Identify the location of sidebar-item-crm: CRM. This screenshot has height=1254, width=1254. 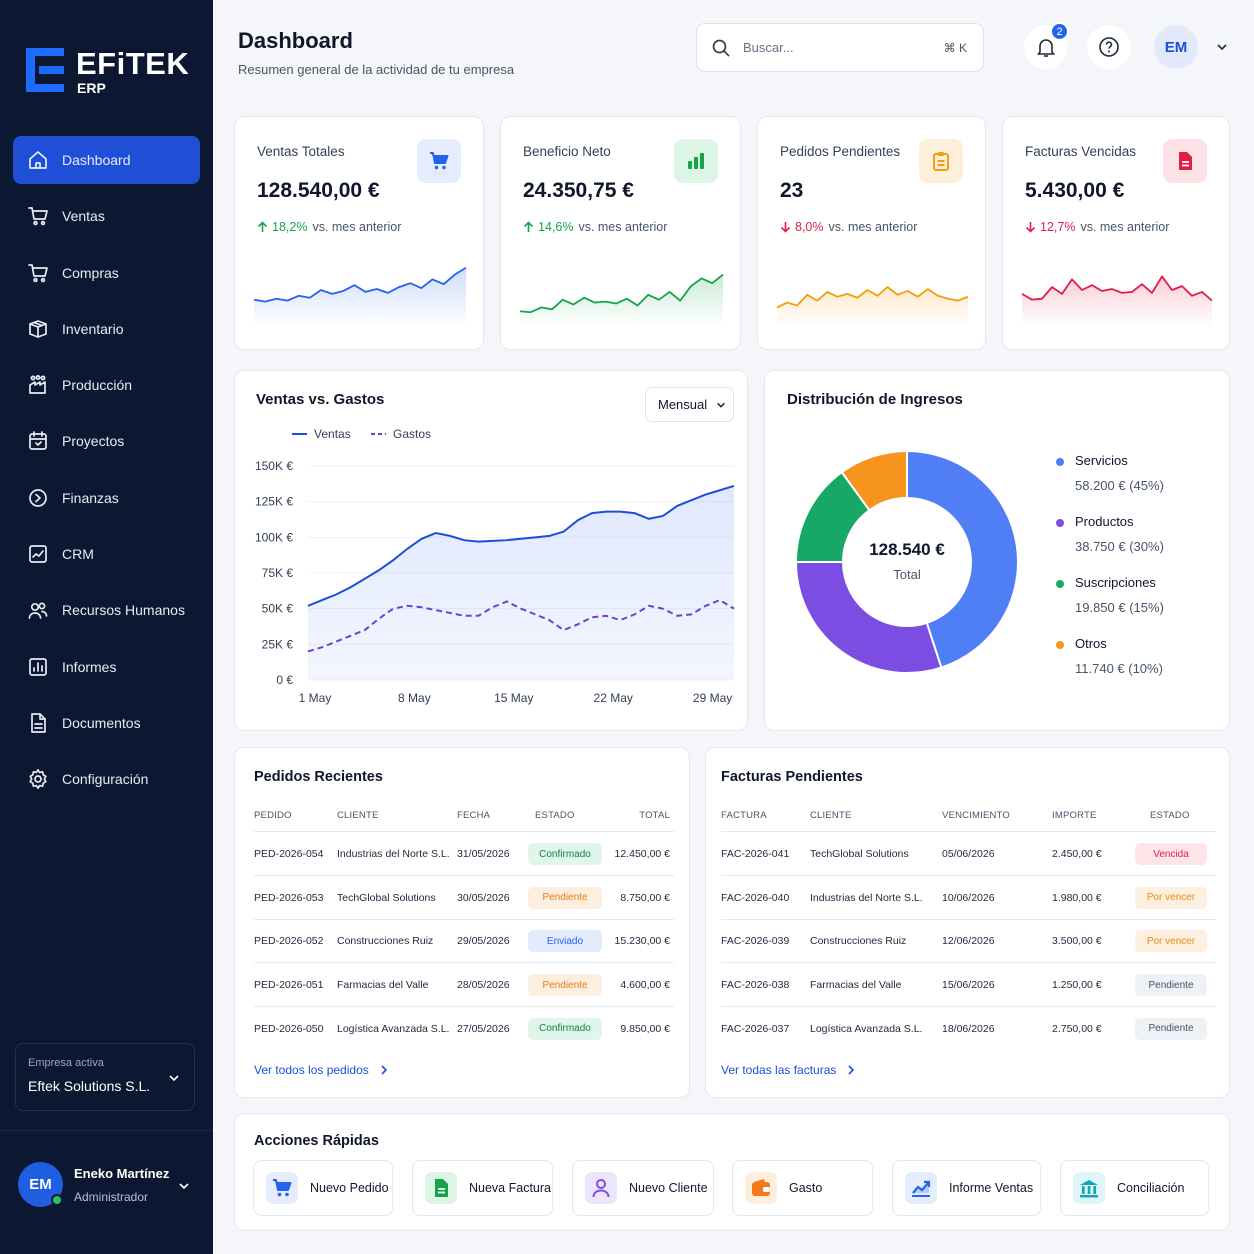
(106, 554).